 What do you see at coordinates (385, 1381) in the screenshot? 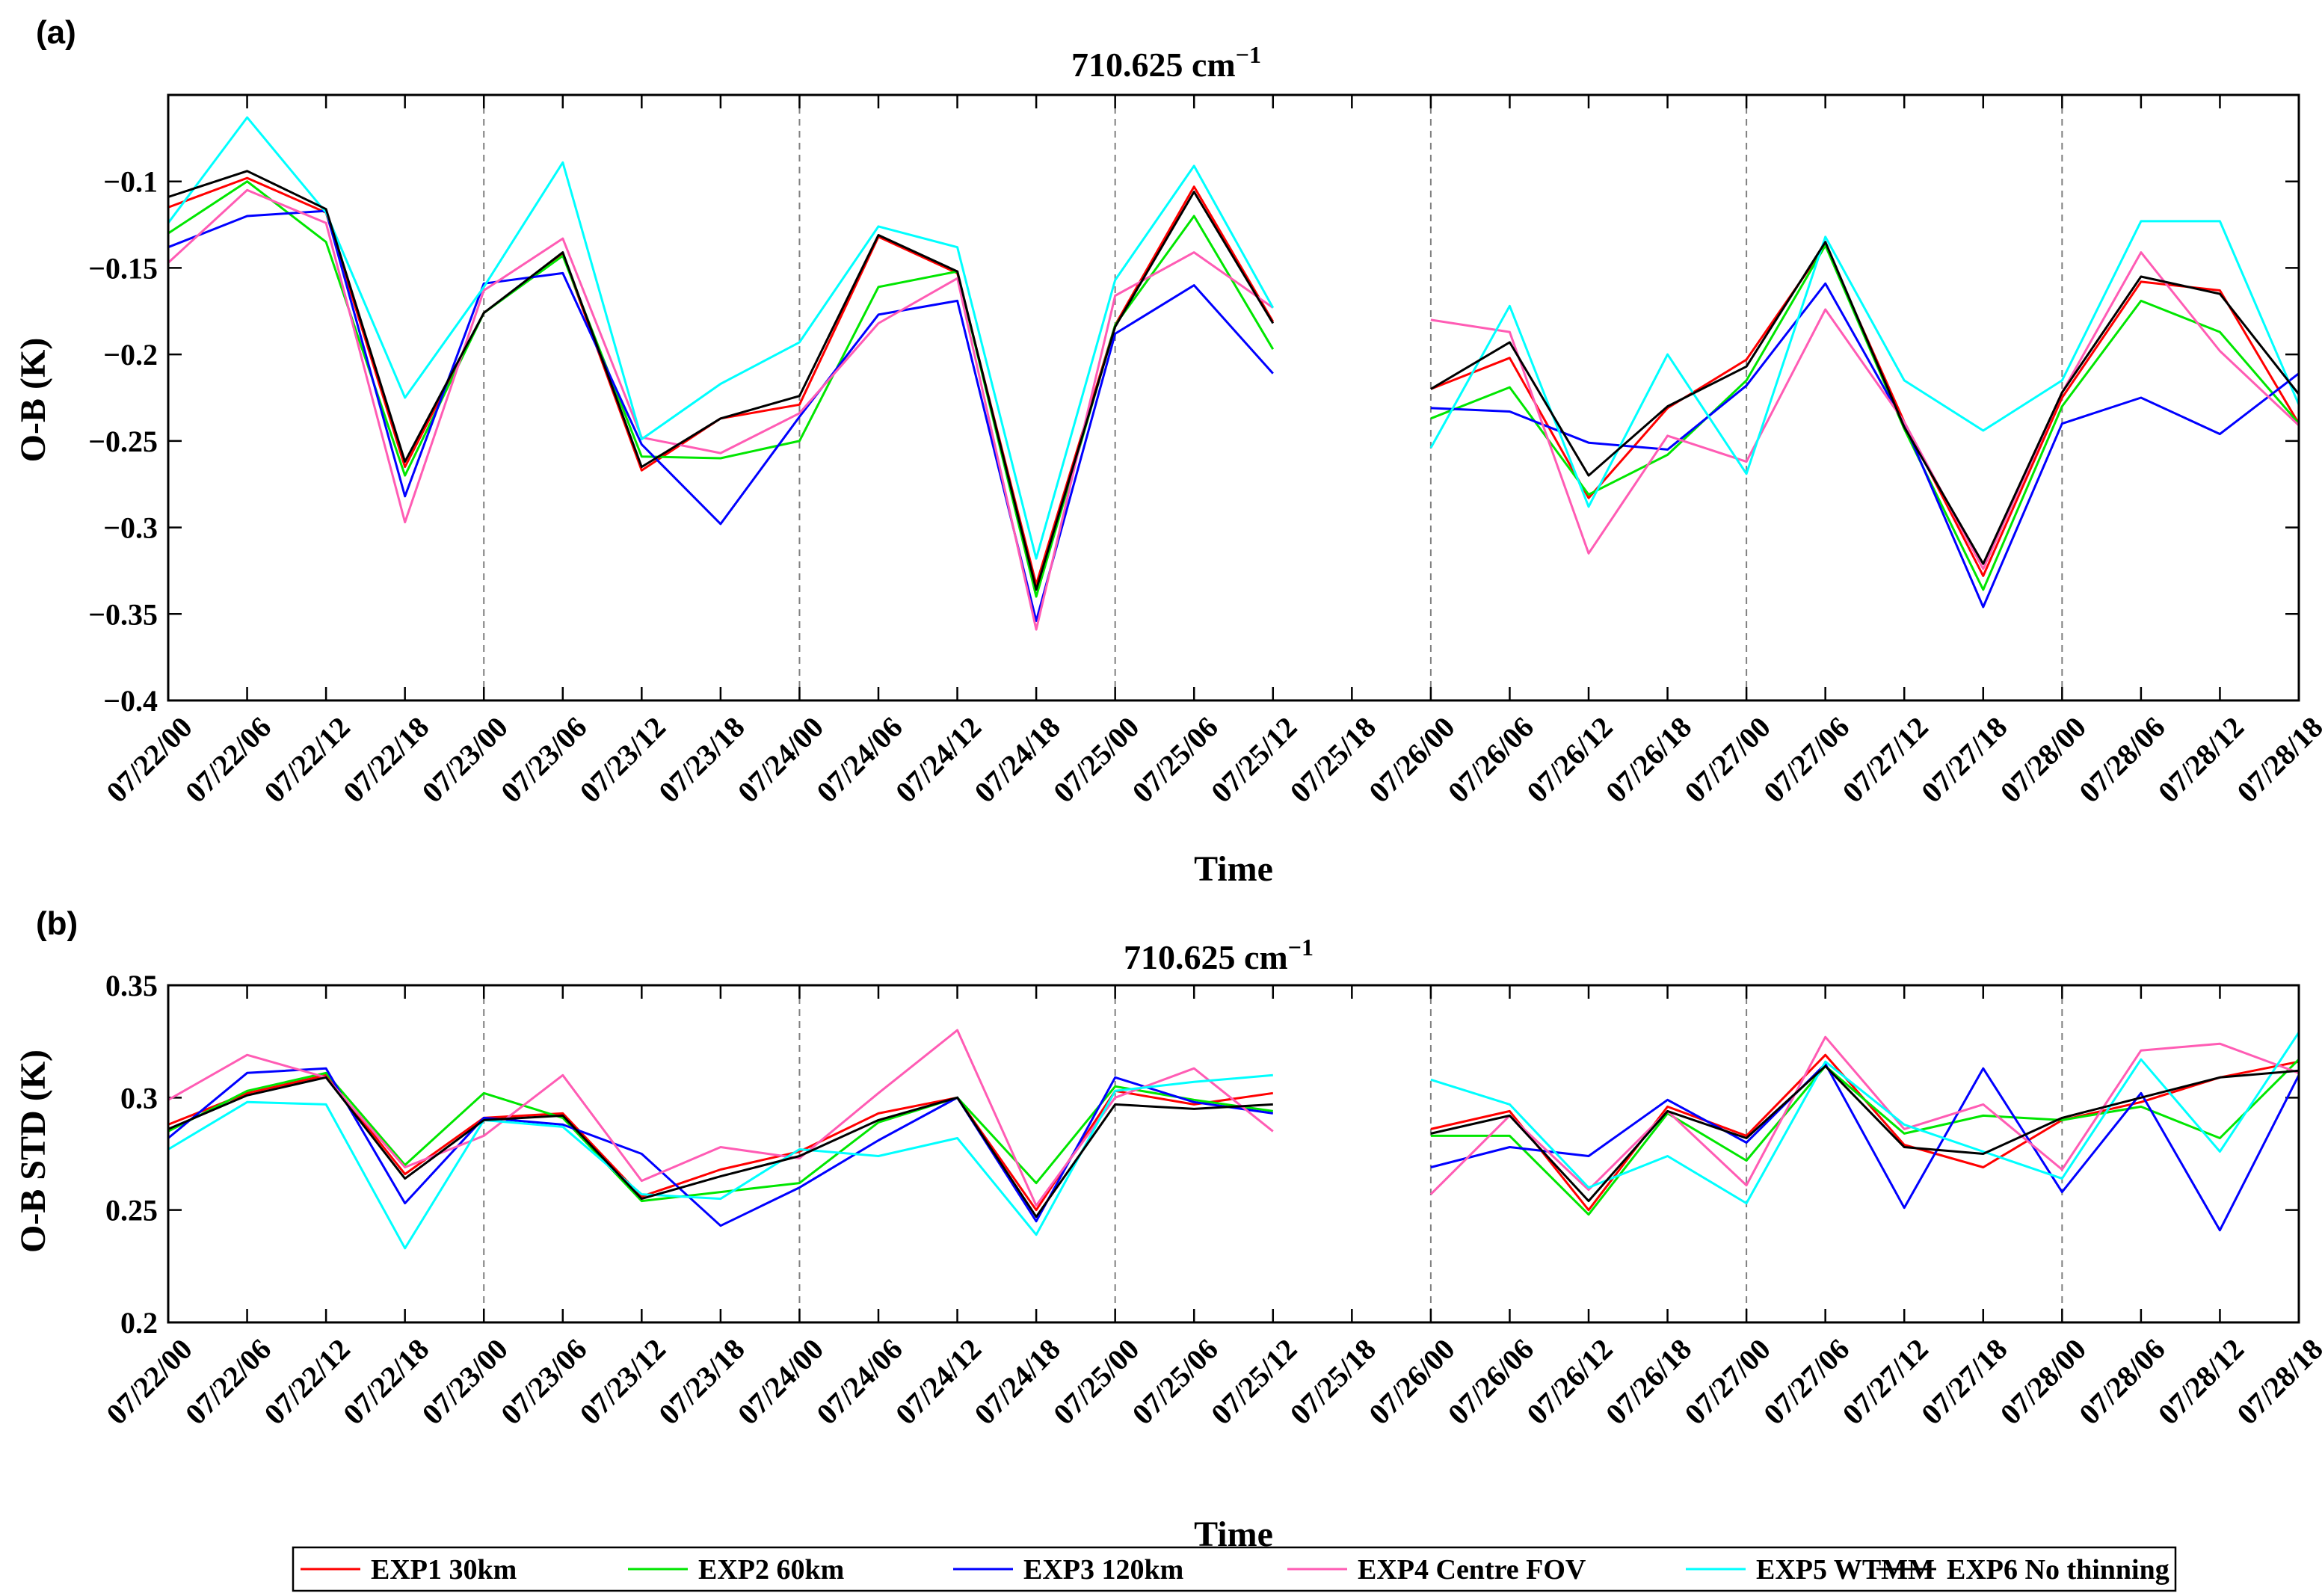
I see `panel-b-xtick-label: 07/22/18` at bounding box center [385, 1381].